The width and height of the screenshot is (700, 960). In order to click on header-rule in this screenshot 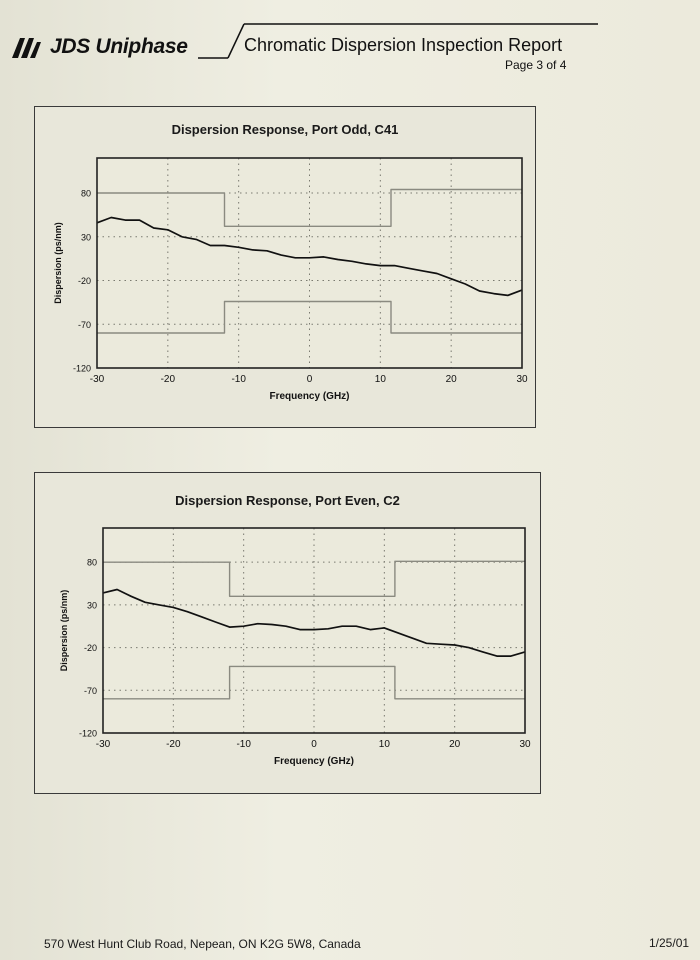, I will do `click(398, 41)`.